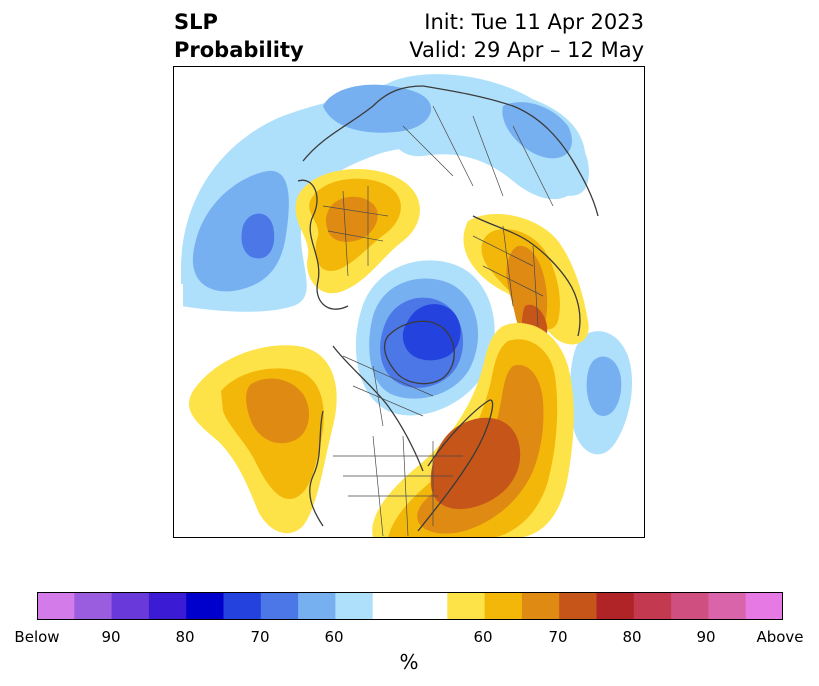  What do you see at coordinates (240, 231) in the screenshot?
I see `below-70-north-pacific` at bounding box center [240, 231].